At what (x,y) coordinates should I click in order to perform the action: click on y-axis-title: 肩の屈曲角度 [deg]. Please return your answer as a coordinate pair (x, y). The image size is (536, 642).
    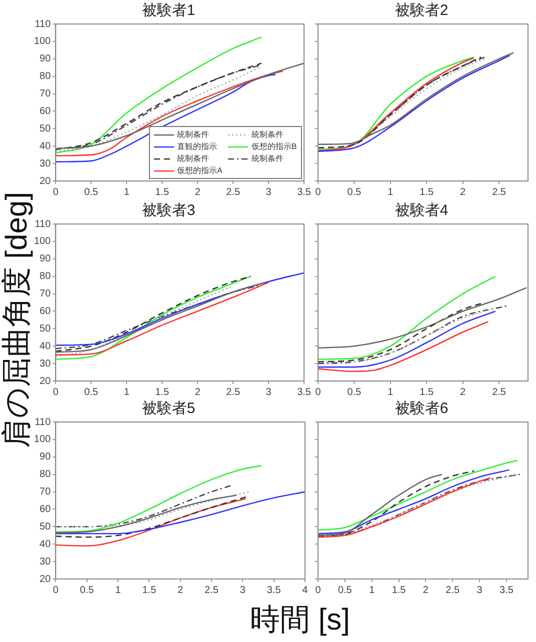
    Looking at the image, I should click on (17, 320).